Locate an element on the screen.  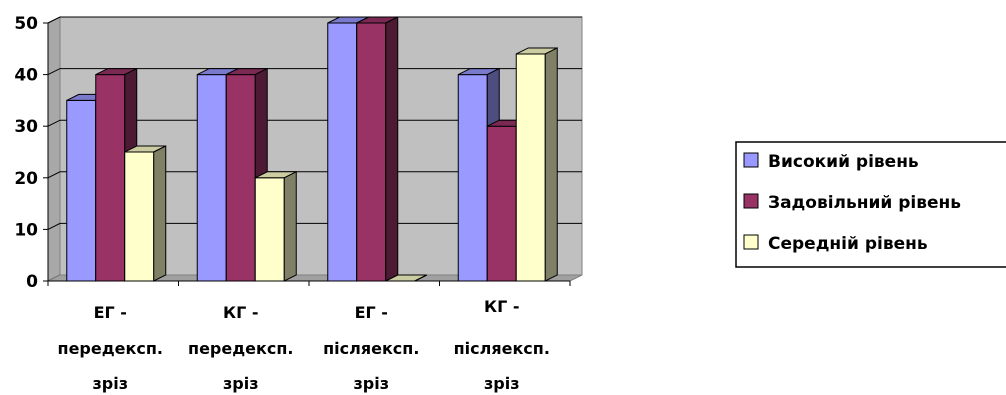
y-tick-label: 50 is located at coordinates (26, 24).